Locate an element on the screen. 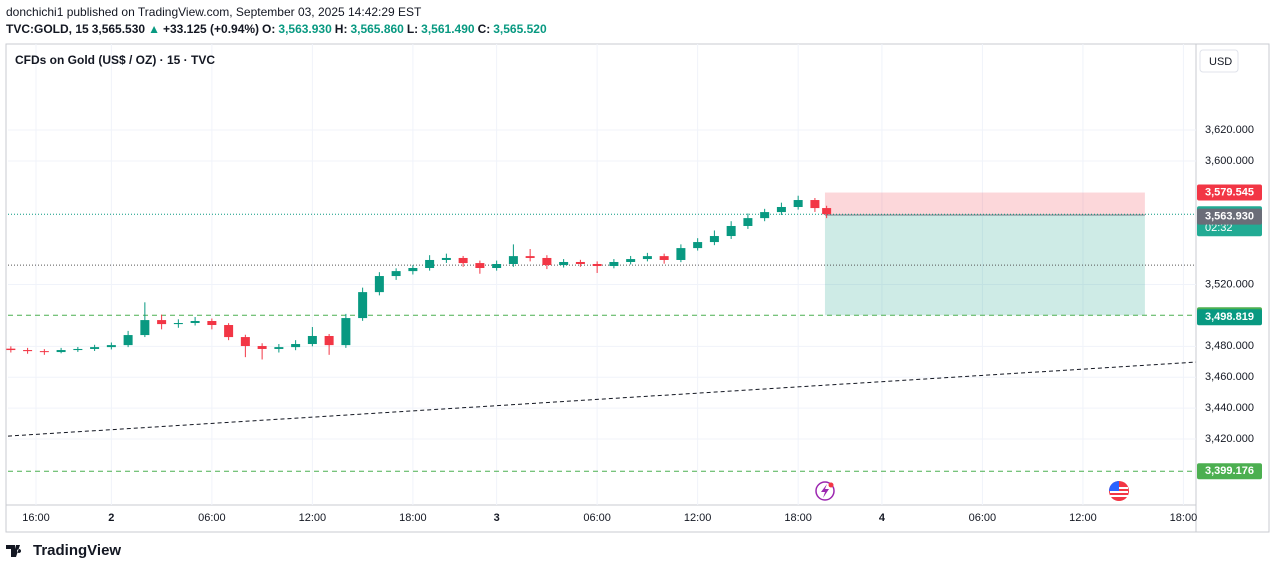  price-label: 3,498.819 is located at coordinates (1229, 317).